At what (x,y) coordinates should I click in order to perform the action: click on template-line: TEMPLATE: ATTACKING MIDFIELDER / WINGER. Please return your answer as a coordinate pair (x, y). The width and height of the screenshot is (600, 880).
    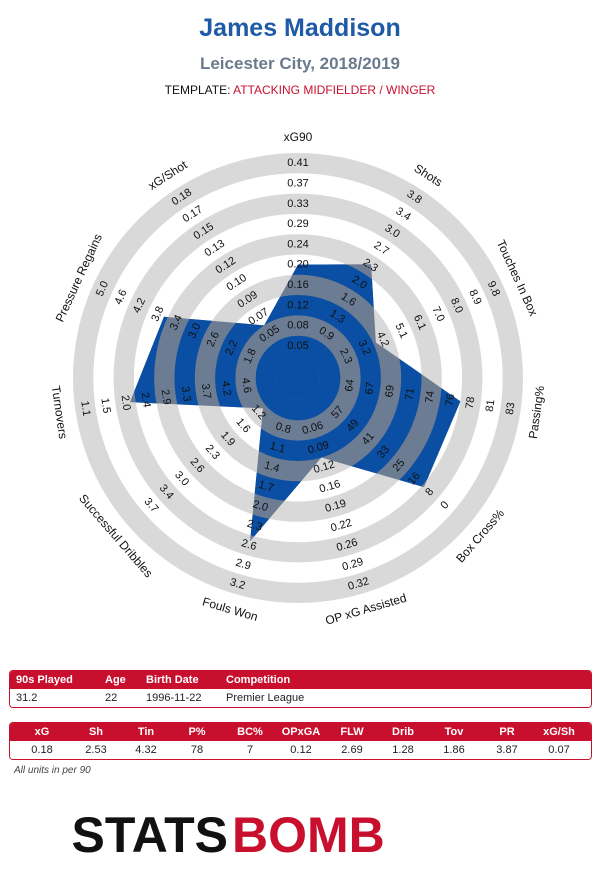
    Looking at the image, I should click on (300, 90).